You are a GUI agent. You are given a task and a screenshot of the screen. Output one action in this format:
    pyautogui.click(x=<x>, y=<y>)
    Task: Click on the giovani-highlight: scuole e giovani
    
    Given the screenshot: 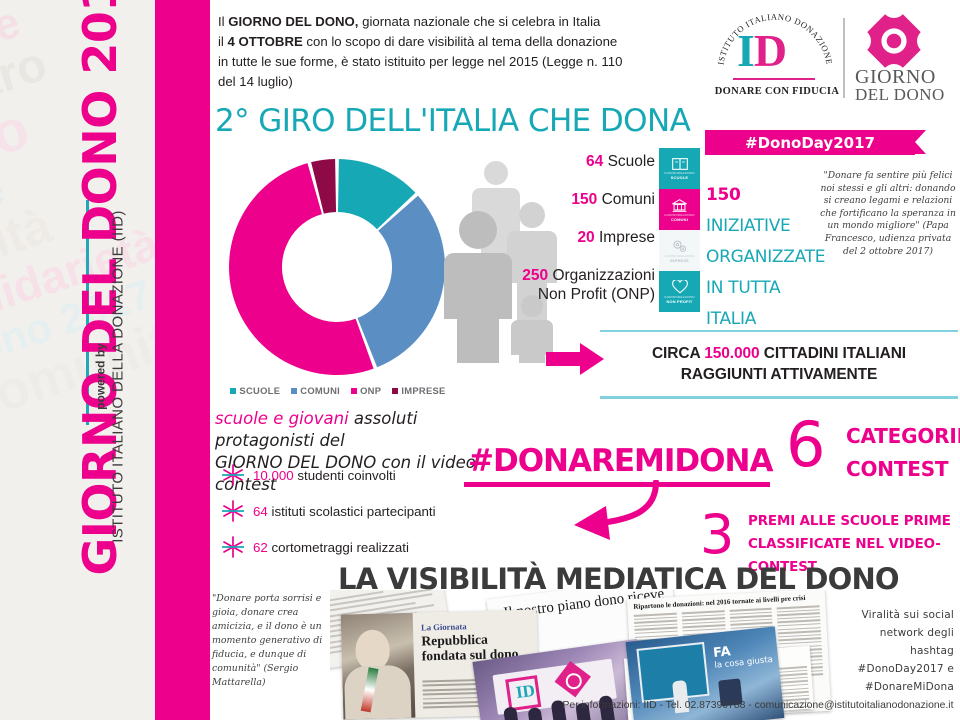 What is the action you would take?
    pyautogui.click(x=282, y=418)
    